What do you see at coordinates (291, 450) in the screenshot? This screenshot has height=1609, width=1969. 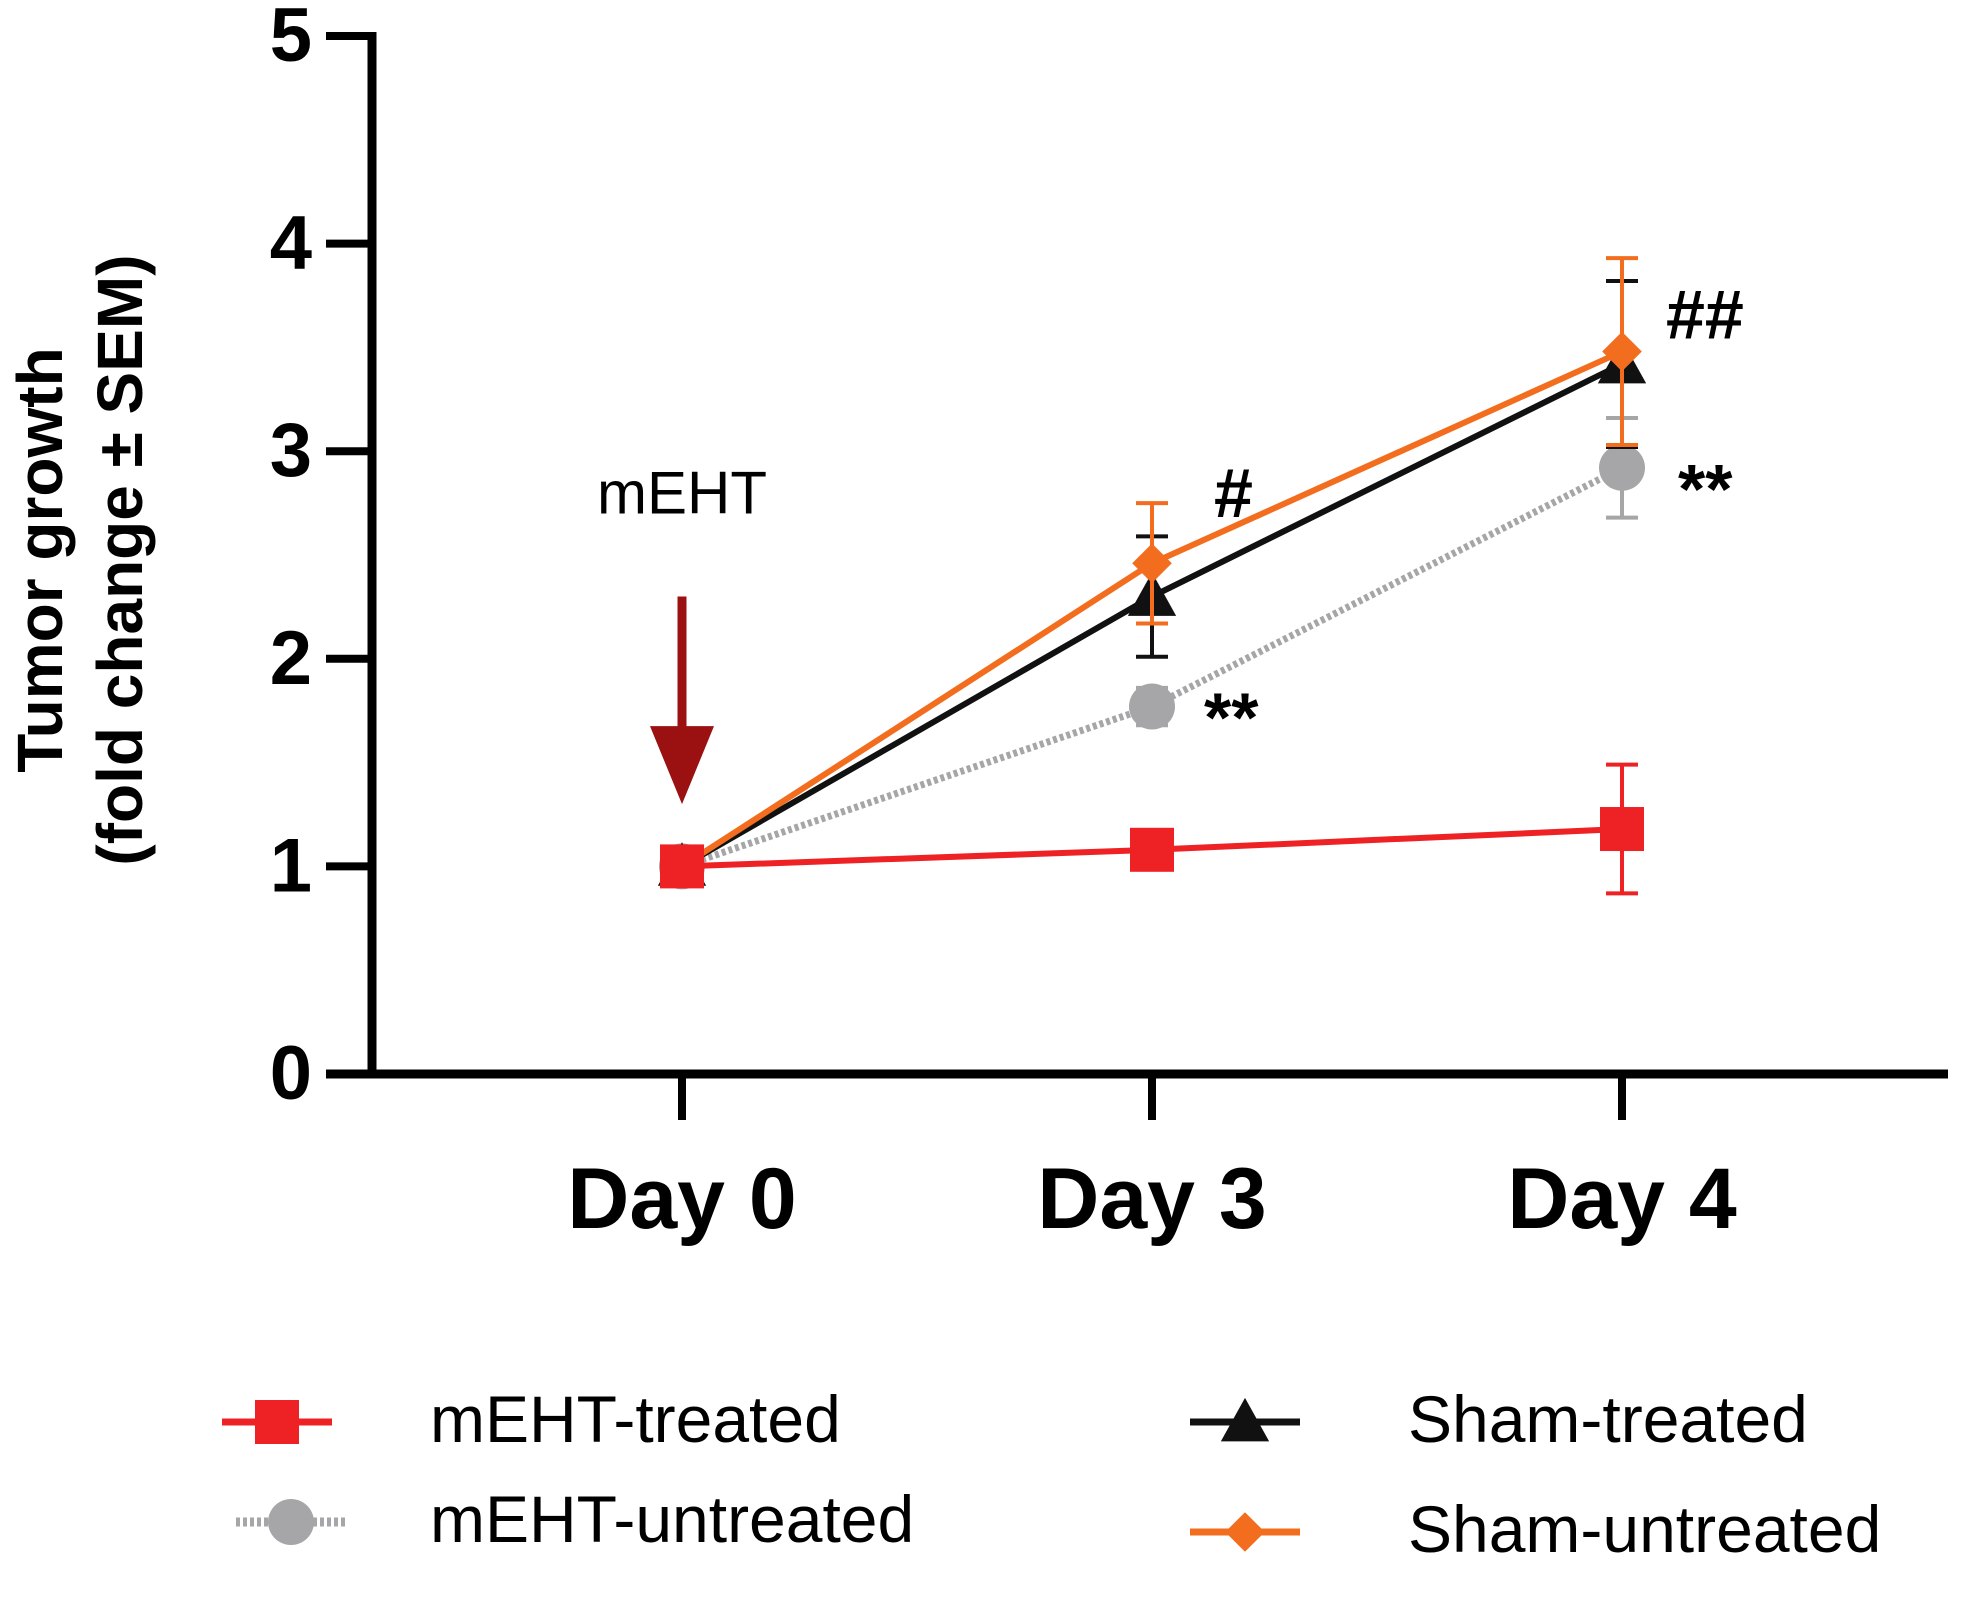 I see `y-tick-label: 3` at bounding box center [291, 450].